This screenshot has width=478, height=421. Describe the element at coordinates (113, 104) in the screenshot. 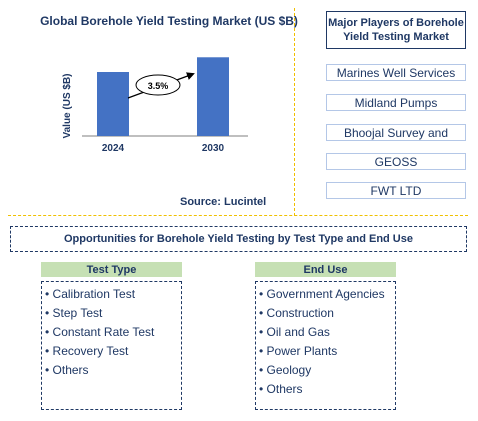

I see `bar-2024` at that location.